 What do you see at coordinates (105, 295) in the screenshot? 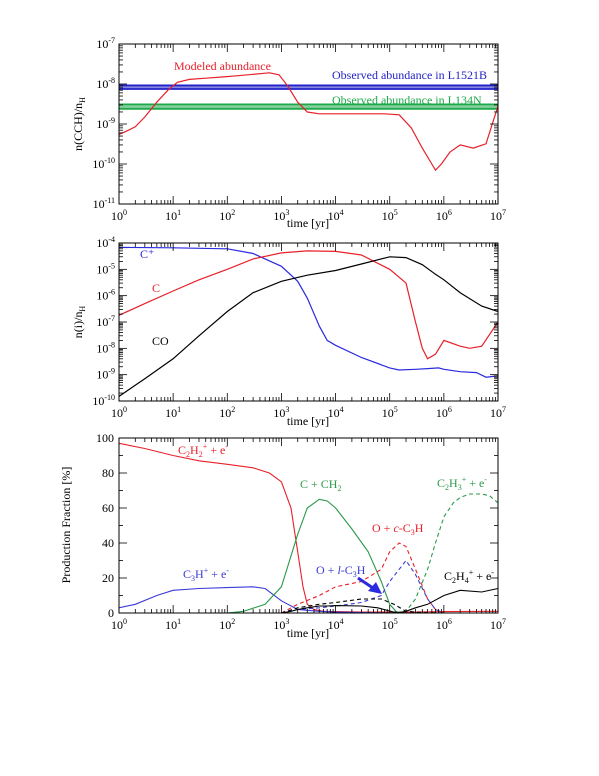
I see `y-tick-label: 10⁻⁶` at bounding box center [105, 295].